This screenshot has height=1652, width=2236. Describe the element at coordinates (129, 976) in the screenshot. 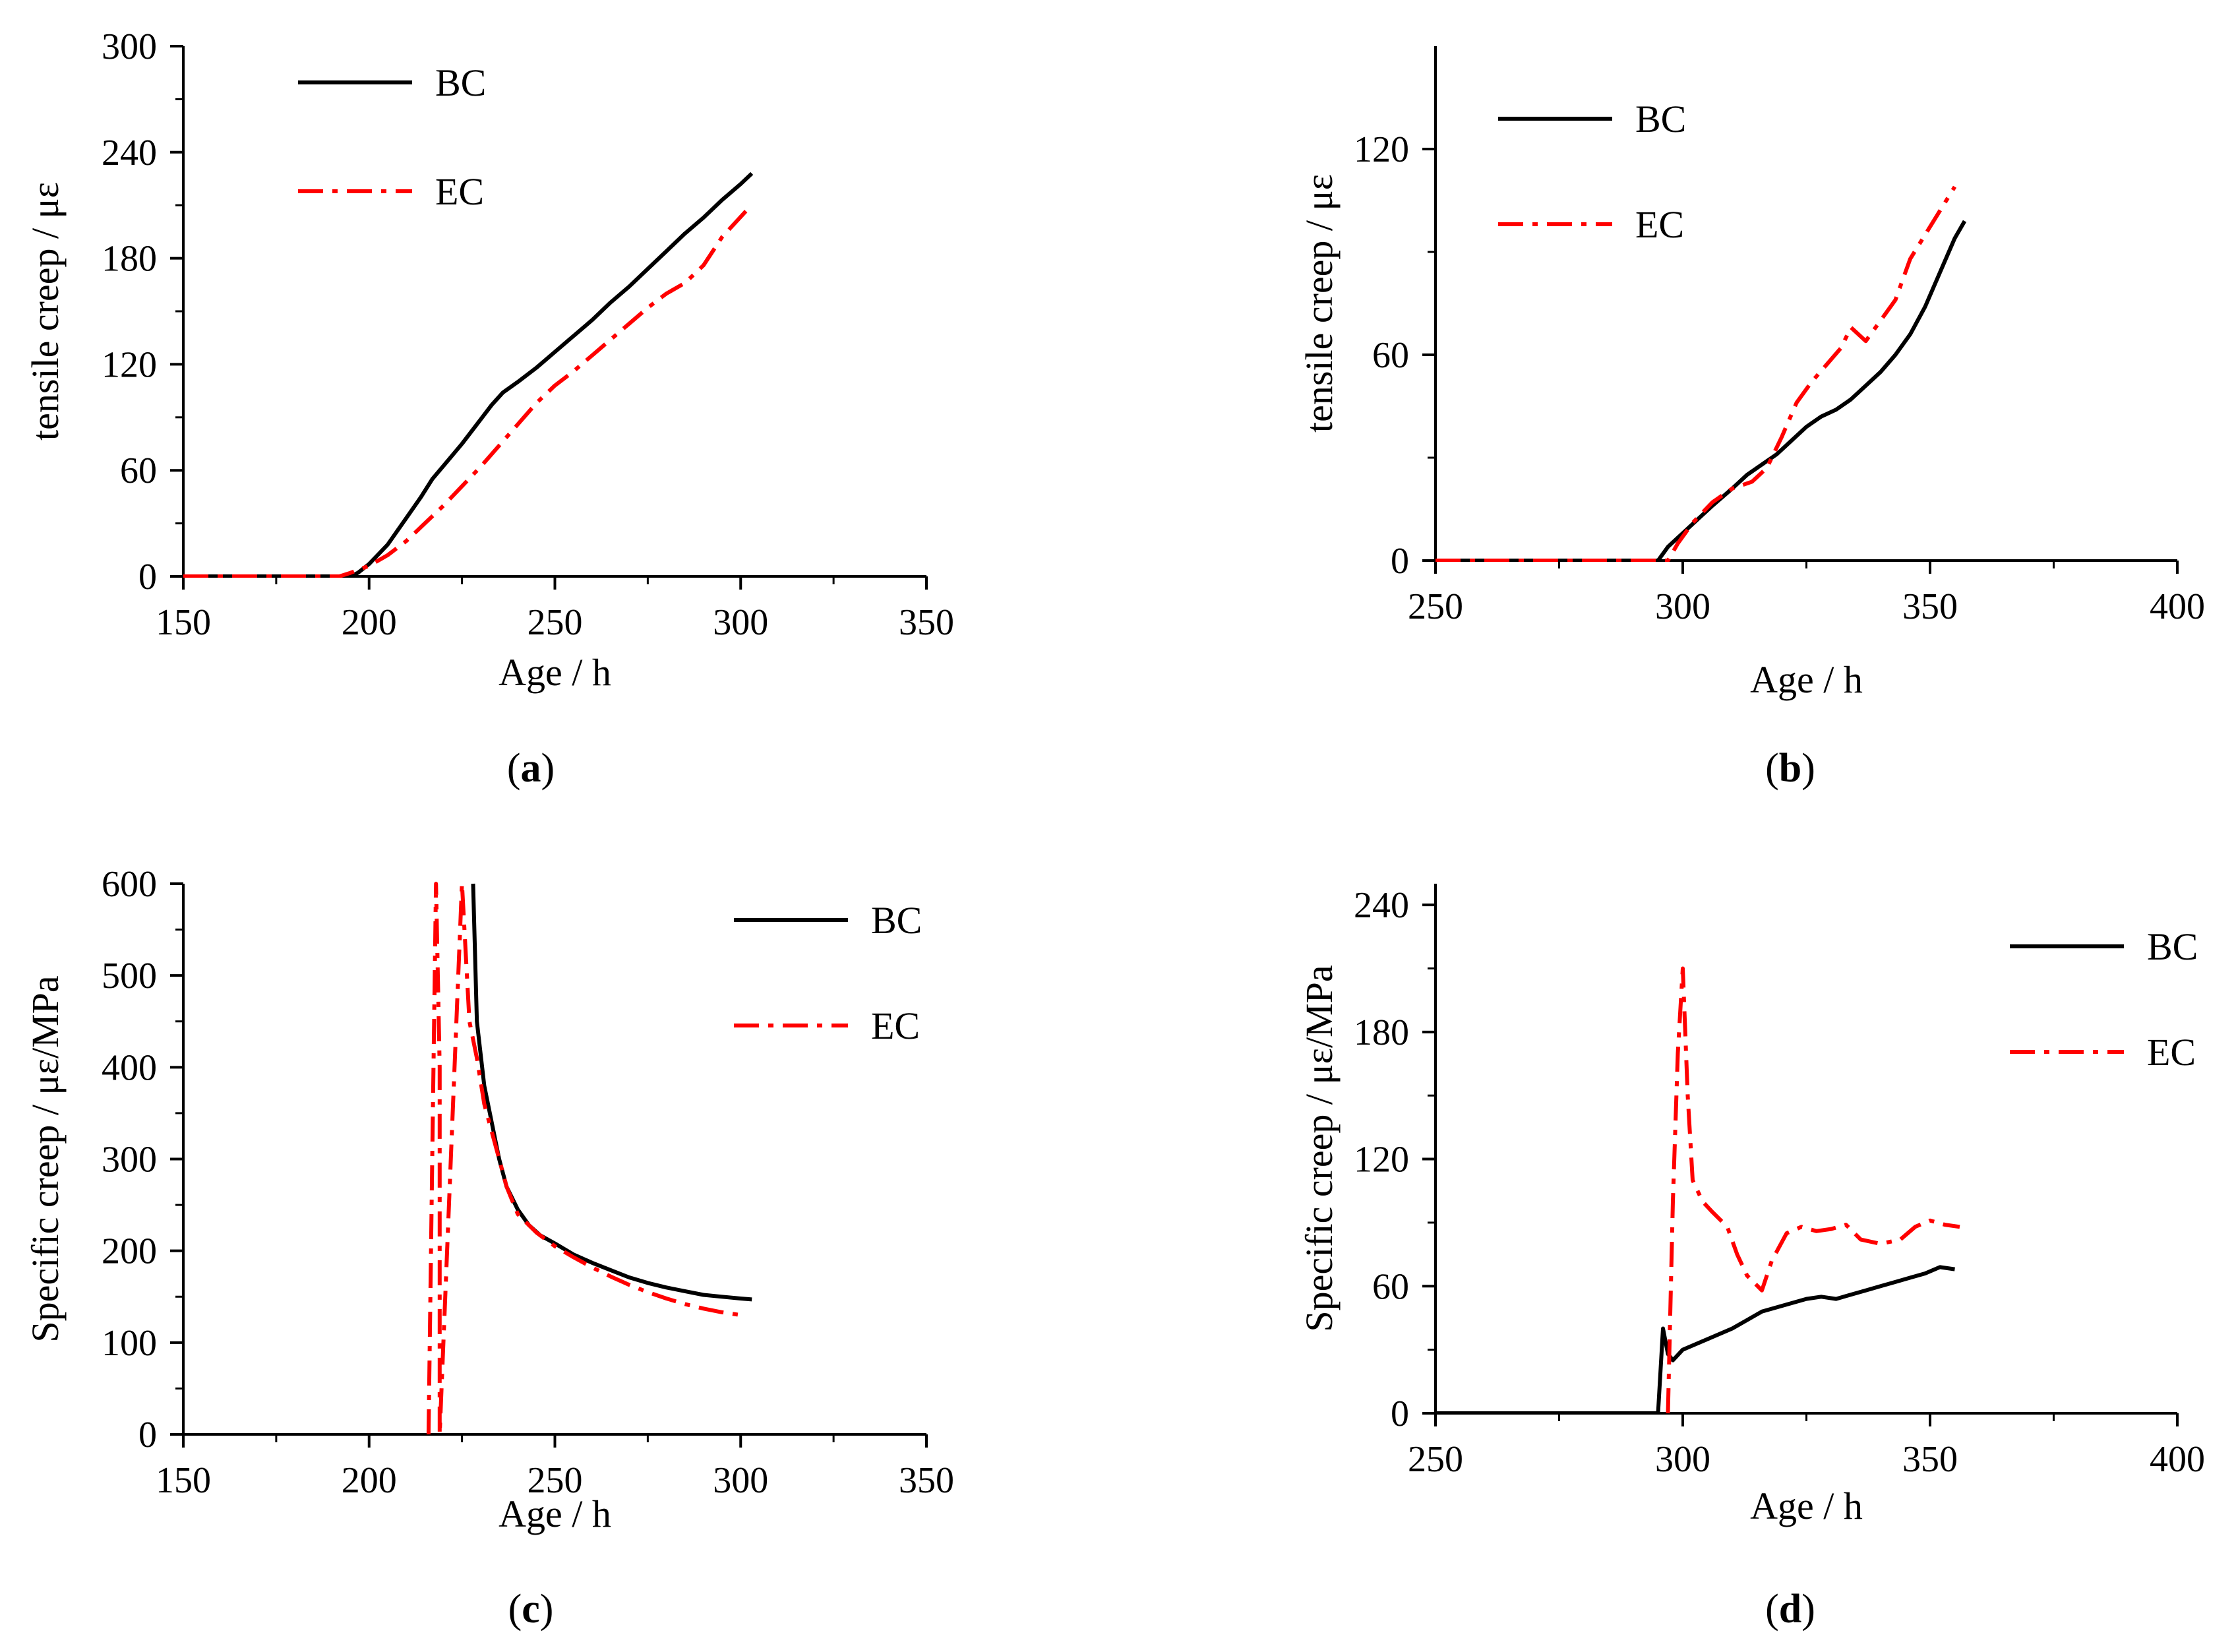

I see `y-tick-label: 500` at that location.